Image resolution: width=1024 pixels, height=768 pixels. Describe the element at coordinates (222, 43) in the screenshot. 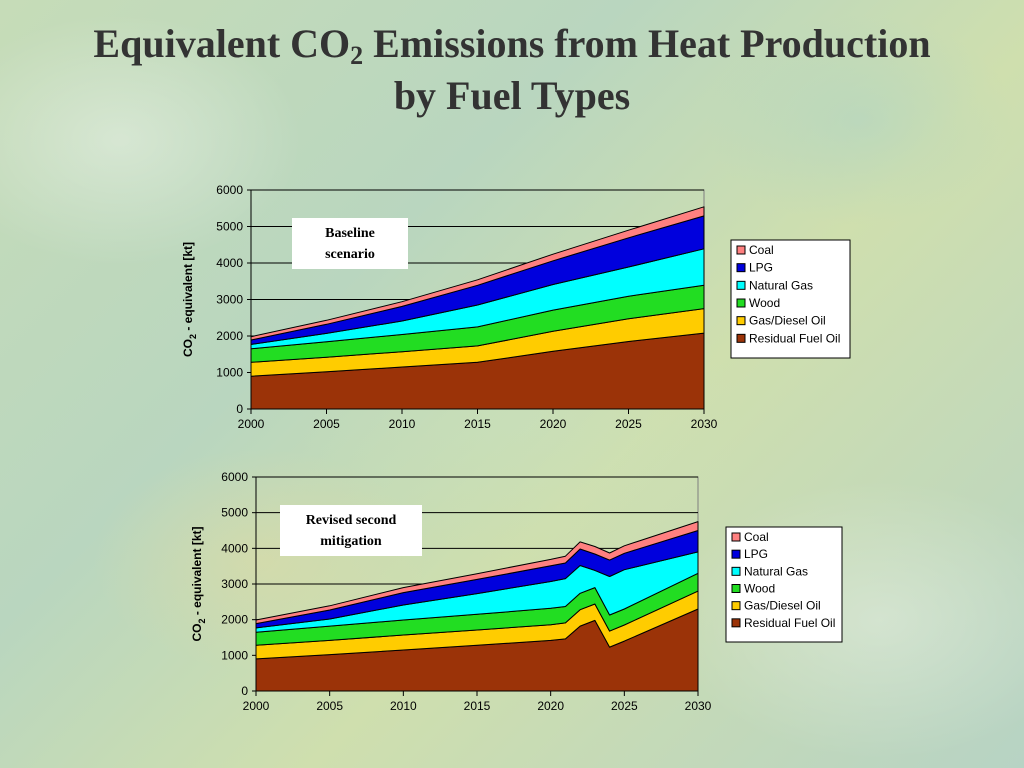

I see `title-text: Equivalent CO` at that location.